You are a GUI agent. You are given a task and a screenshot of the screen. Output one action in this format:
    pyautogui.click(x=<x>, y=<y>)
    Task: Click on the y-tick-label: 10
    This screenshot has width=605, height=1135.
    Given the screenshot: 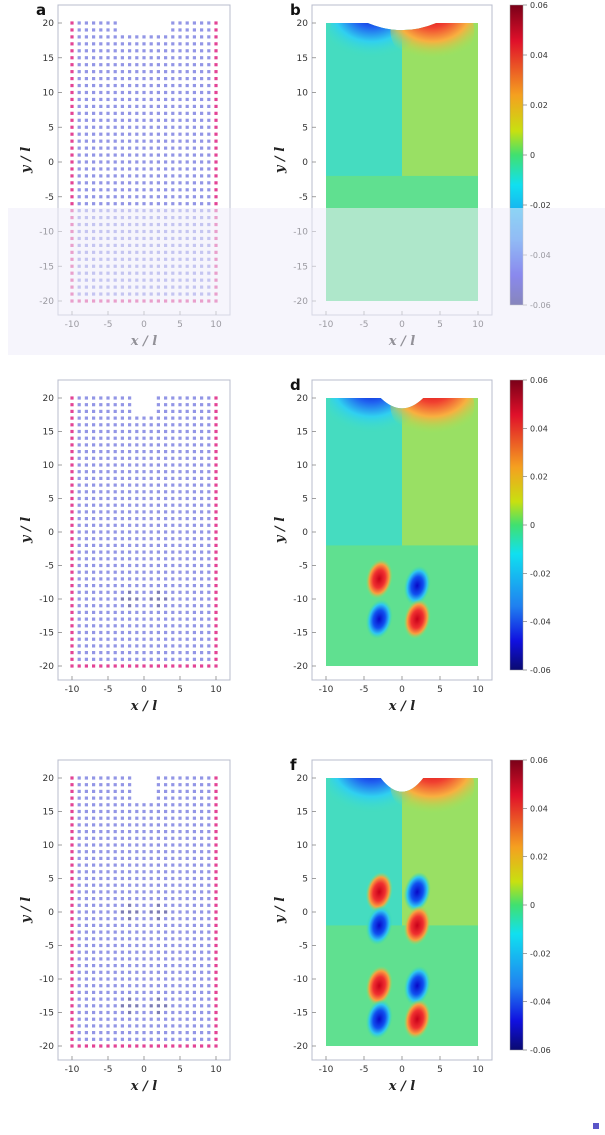 What is the action you would take?
    pyautogui.click(x=49, y=94)
    